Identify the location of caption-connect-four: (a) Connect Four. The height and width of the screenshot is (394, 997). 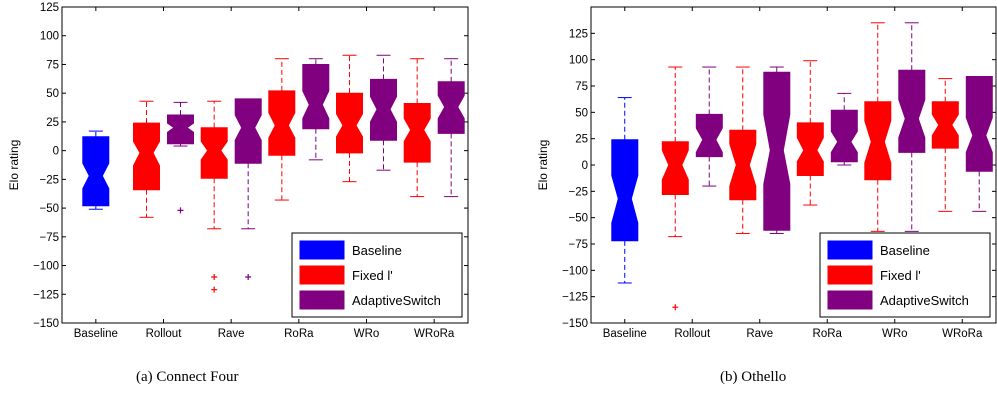
(187, 377).